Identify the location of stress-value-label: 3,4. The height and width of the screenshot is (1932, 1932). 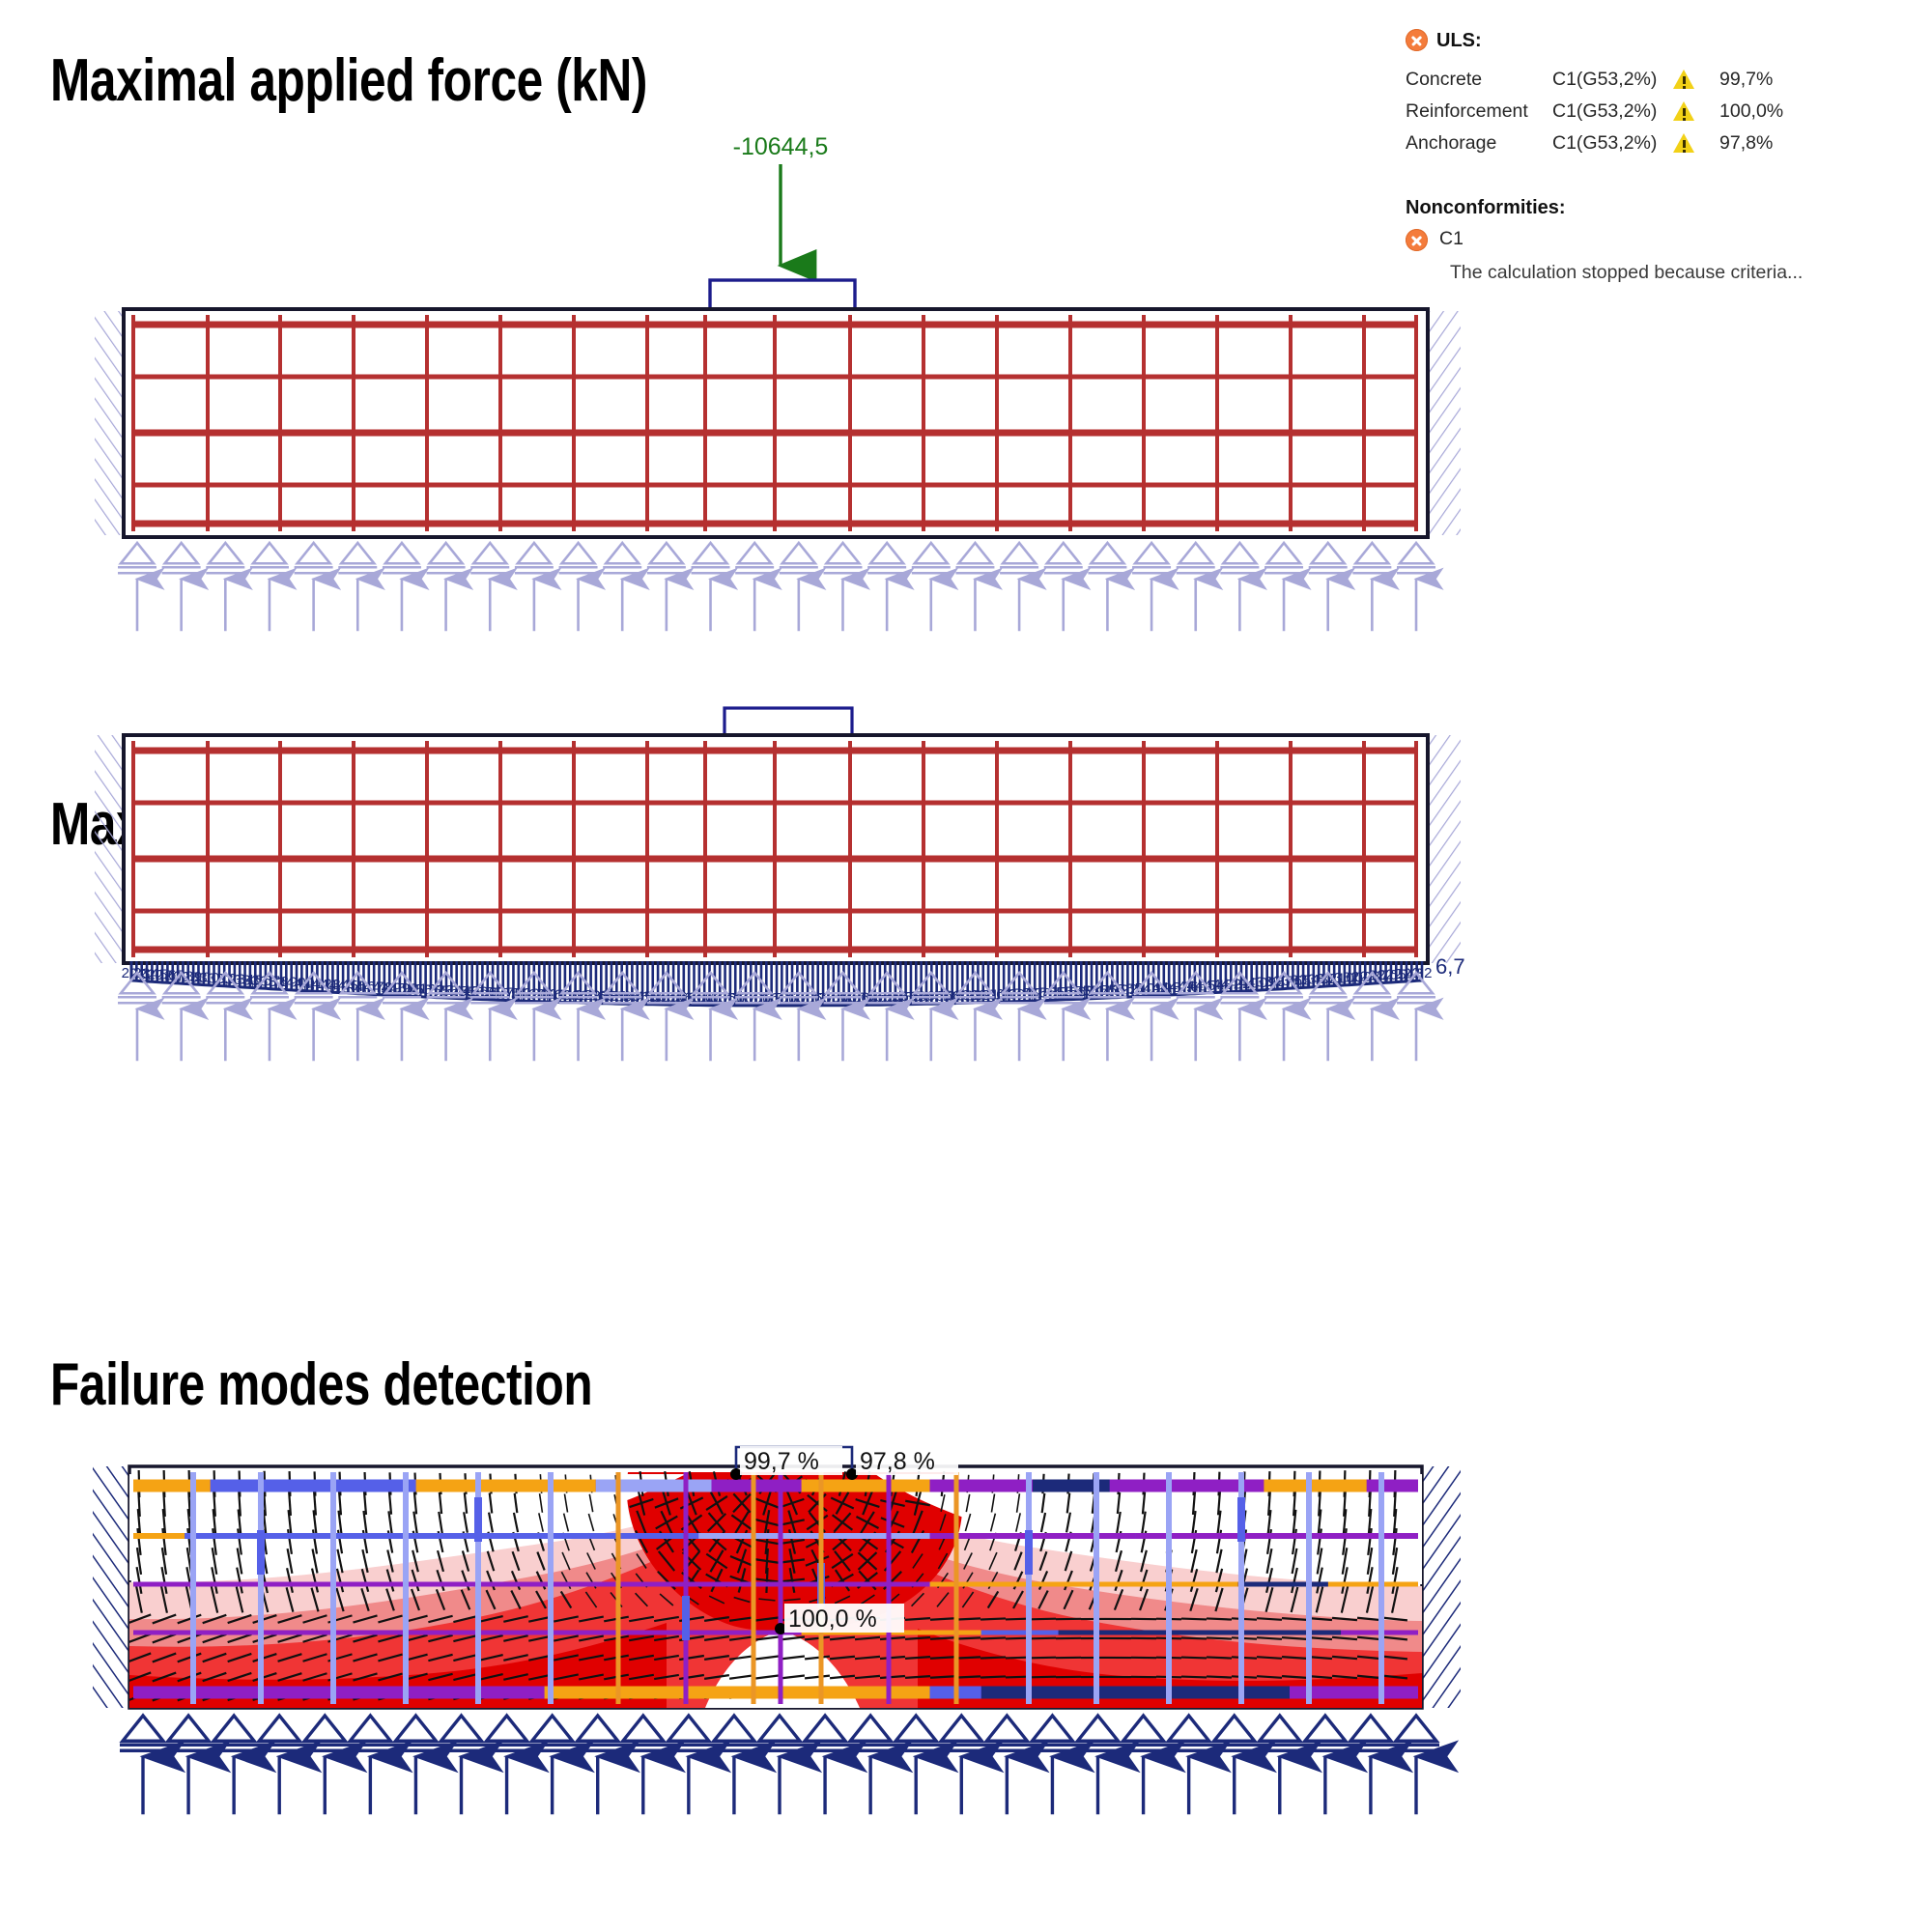
(244, 980).